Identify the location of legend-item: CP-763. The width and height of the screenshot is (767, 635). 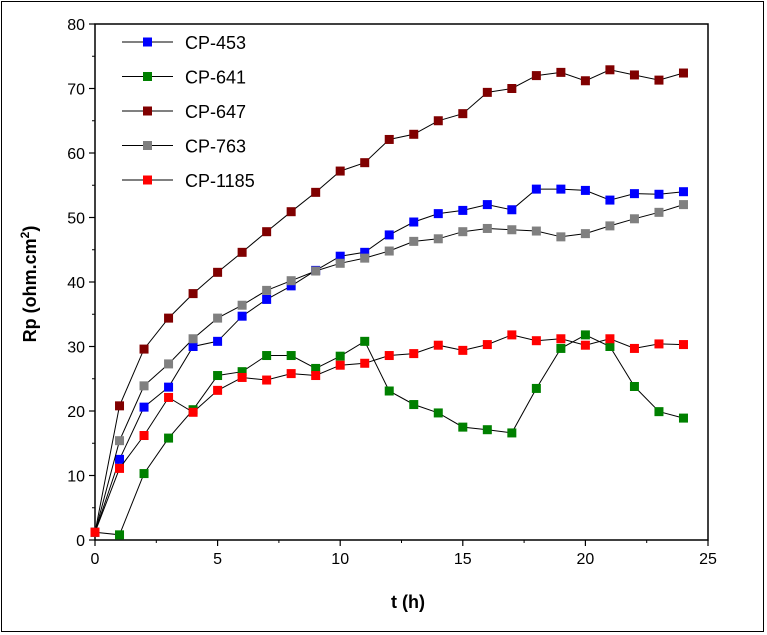
(184, 147).